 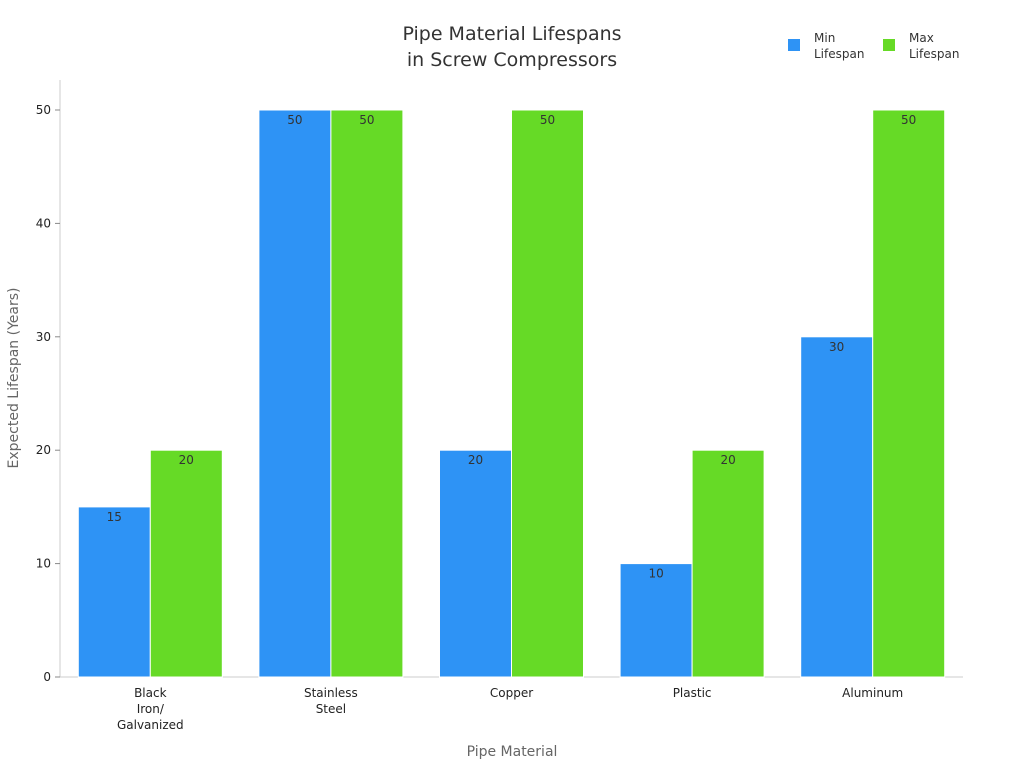 I want to click on bar-data-label: 15, so click(x=114, y=517).